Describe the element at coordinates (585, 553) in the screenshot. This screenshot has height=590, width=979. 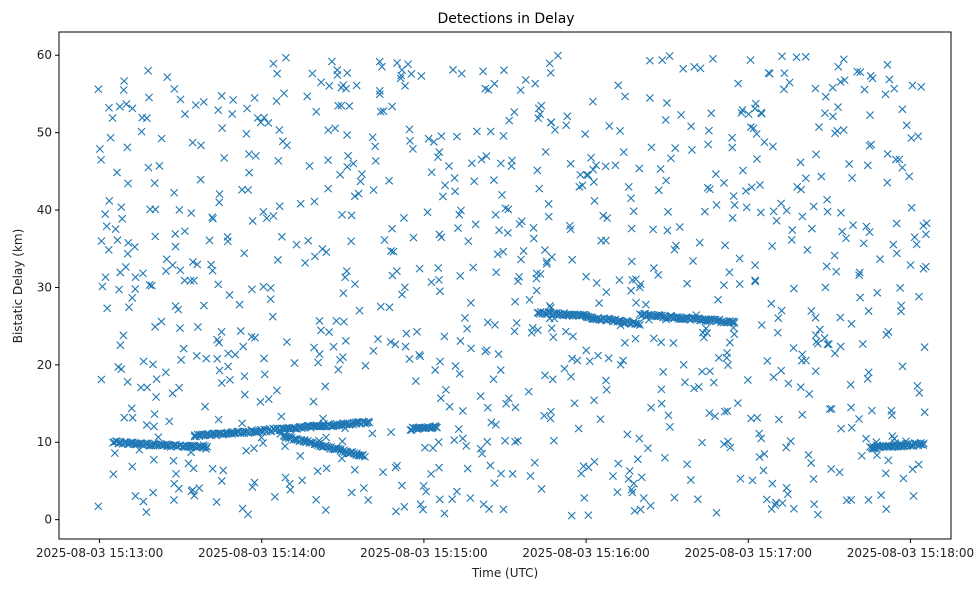
I see `x-tick-label: 2025-08-03 15:16:00` at that location.